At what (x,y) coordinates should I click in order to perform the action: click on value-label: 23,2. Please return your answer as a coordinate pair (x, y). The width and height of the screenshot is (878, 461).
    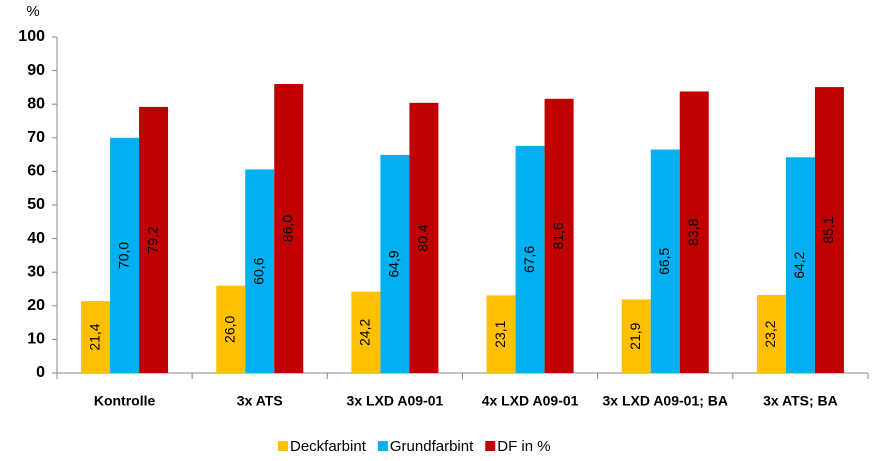
    Looking at the image, I should click on (770, 333).